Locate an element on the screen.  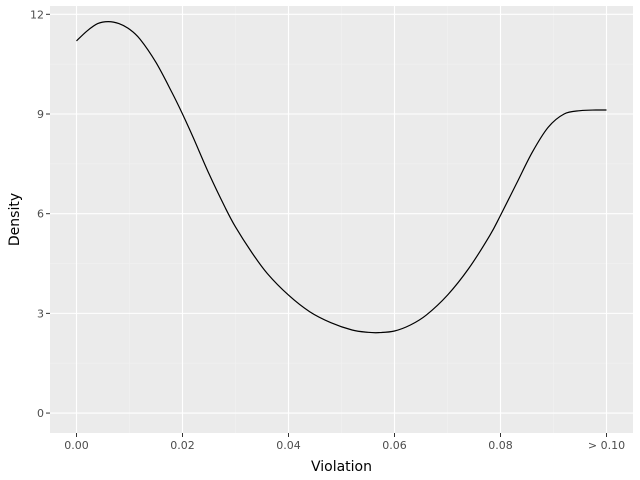
x-tick-label: 0.06 is located at coordinates (394, 445).